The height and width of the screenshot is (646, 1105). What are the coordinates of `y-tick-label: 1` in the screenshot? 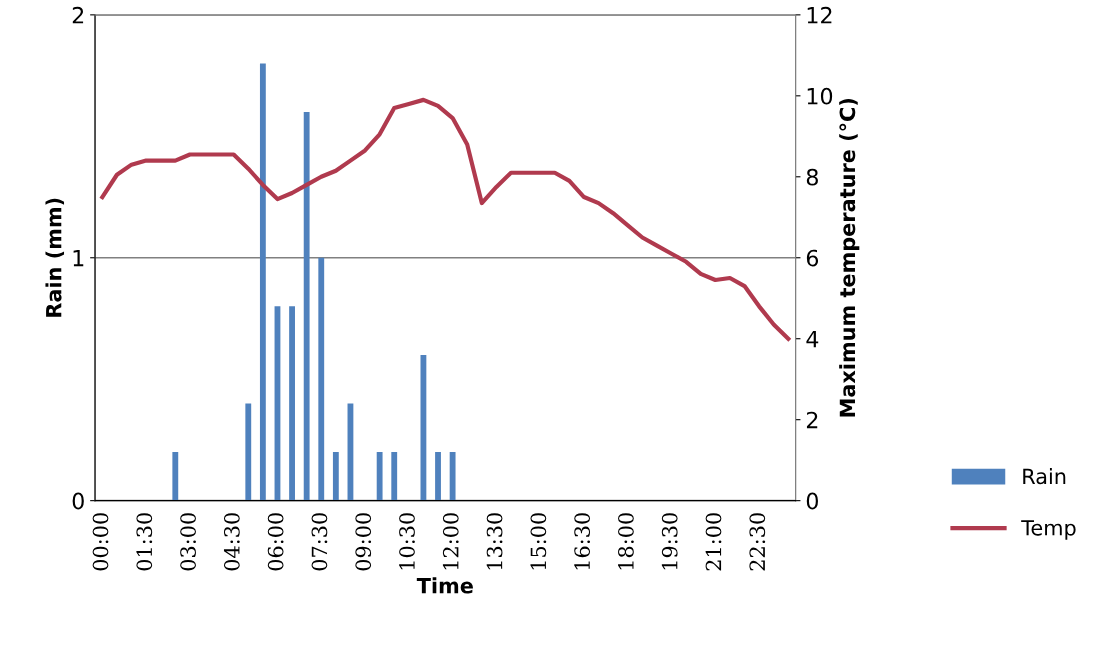 It's located at (78, 258).